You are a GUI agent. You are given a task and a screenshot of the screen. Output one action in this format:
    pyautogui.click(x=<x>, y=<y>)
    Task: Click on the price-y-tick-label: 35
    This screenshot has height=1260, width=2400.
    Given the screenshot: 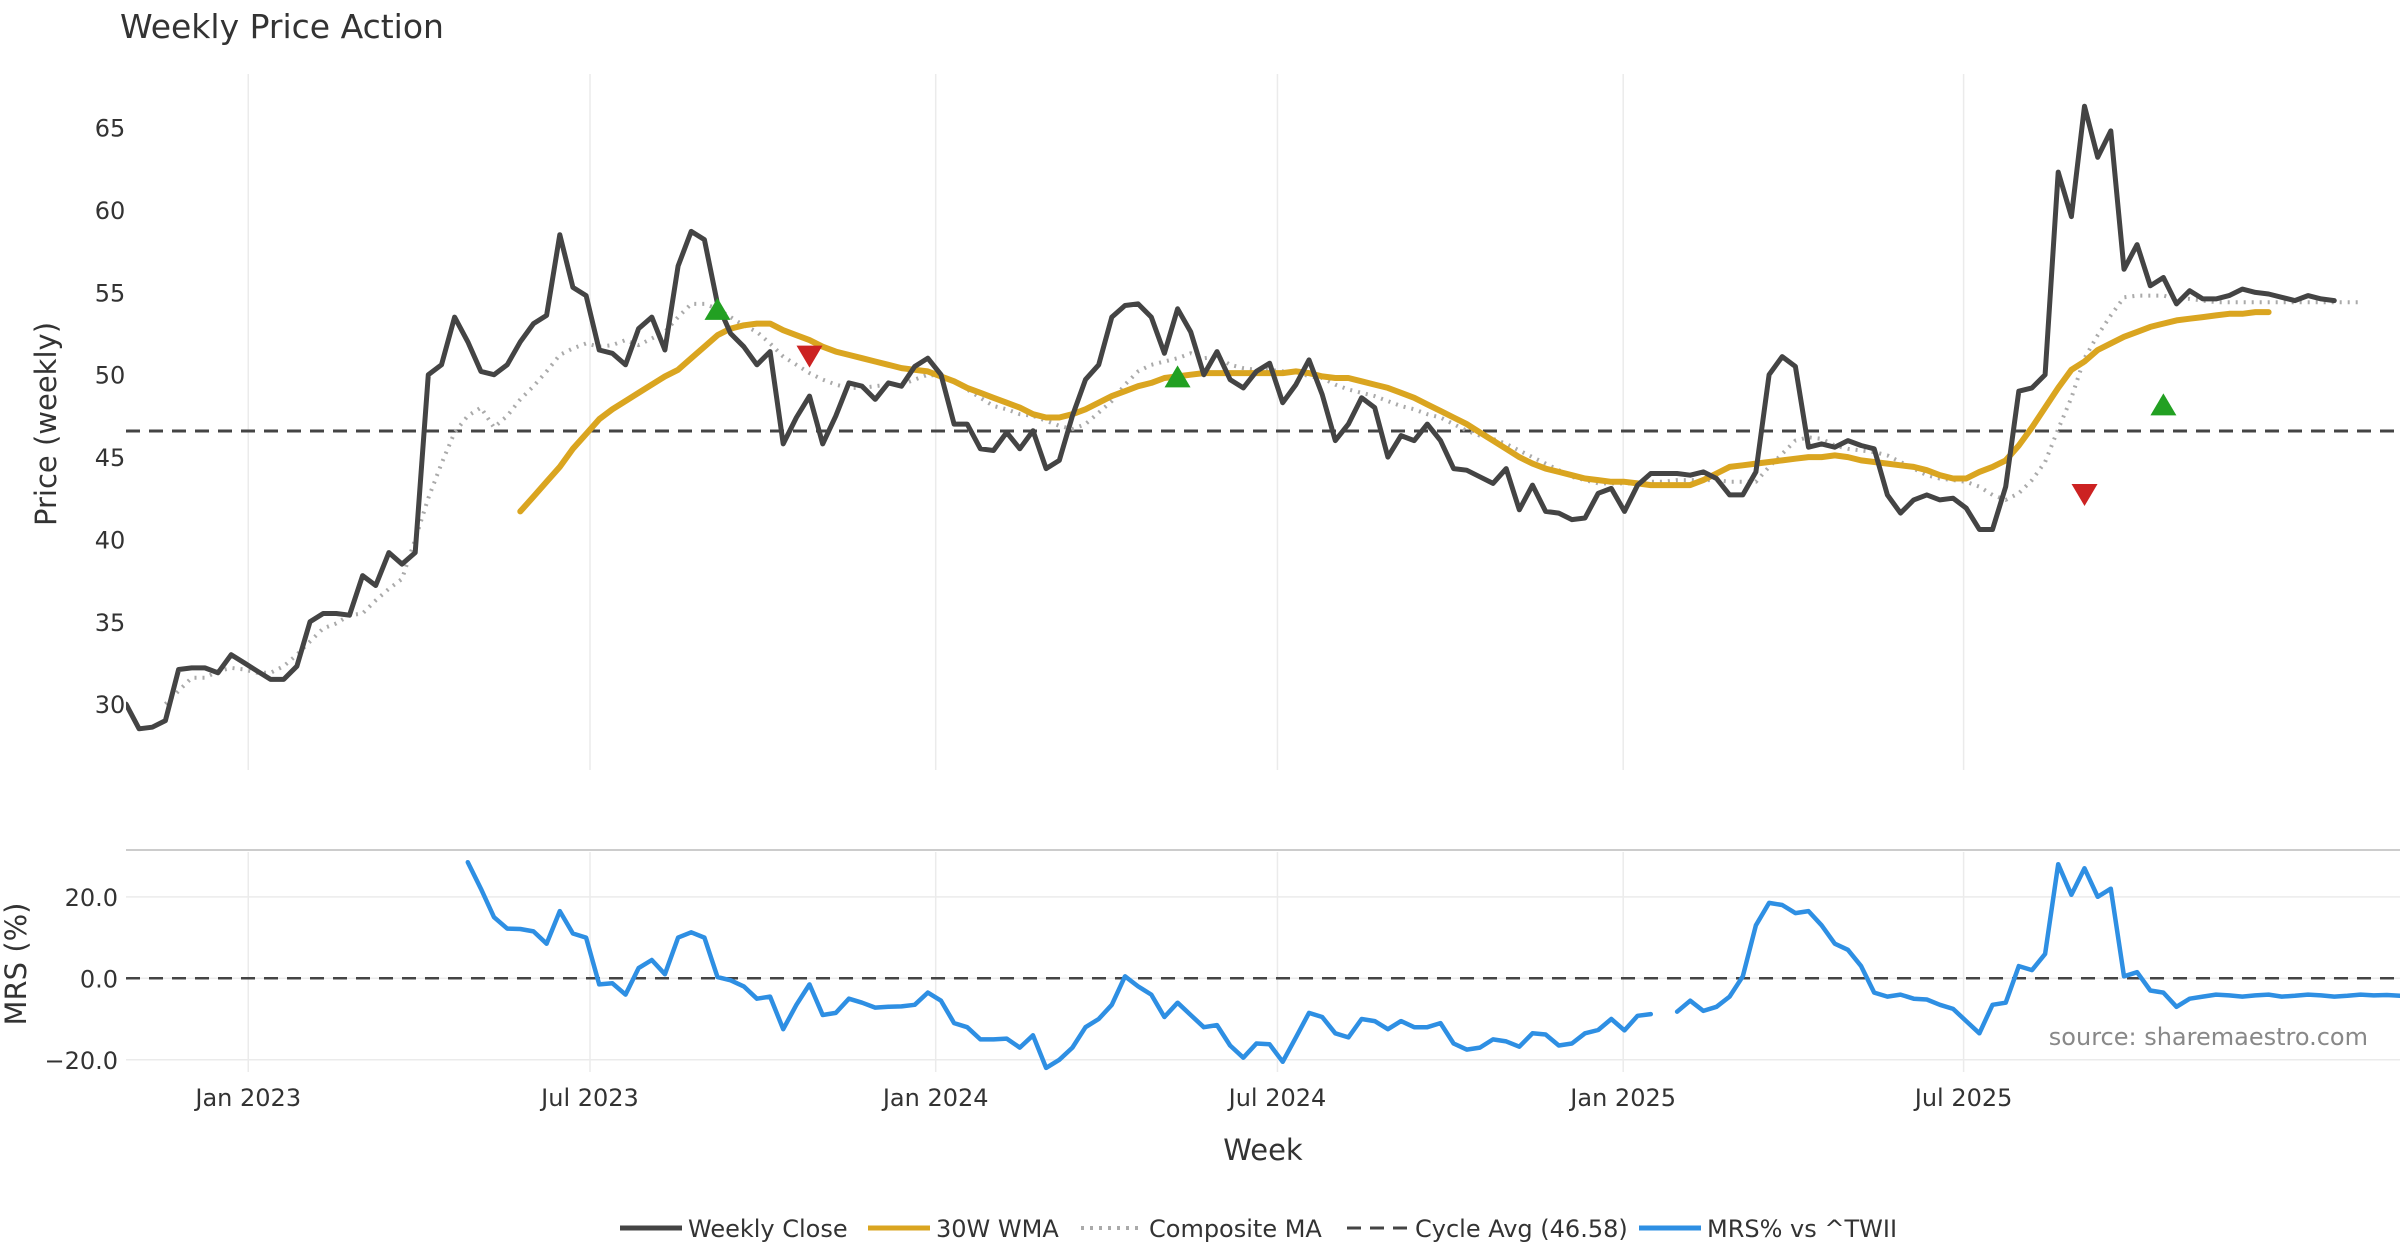 What is the action you would take?
    pyautogui.click(x=110, y=623)
    